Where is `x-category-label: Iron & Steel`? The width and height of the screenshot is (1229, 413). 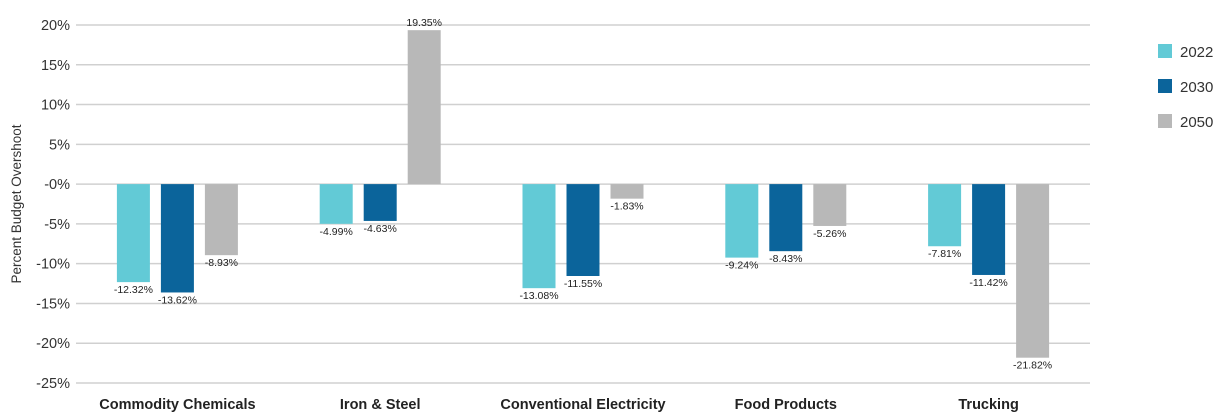
x-category-label: Iron & Steel is located at coordinates (380, 405).